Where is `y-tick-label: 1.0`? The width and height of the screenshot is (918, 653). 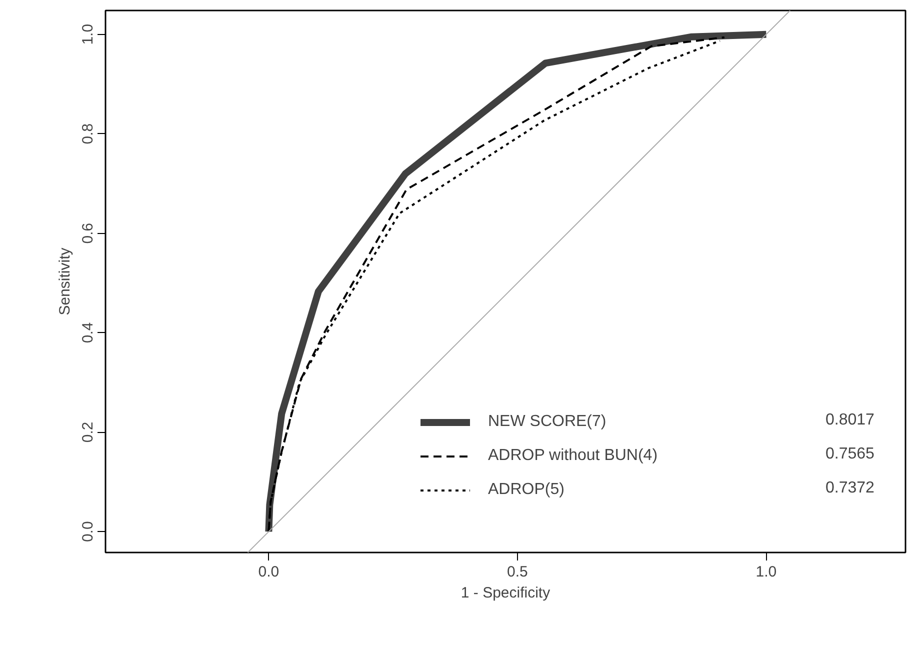
y-tick-label: 1.0 is located at coordinates (88, 34).